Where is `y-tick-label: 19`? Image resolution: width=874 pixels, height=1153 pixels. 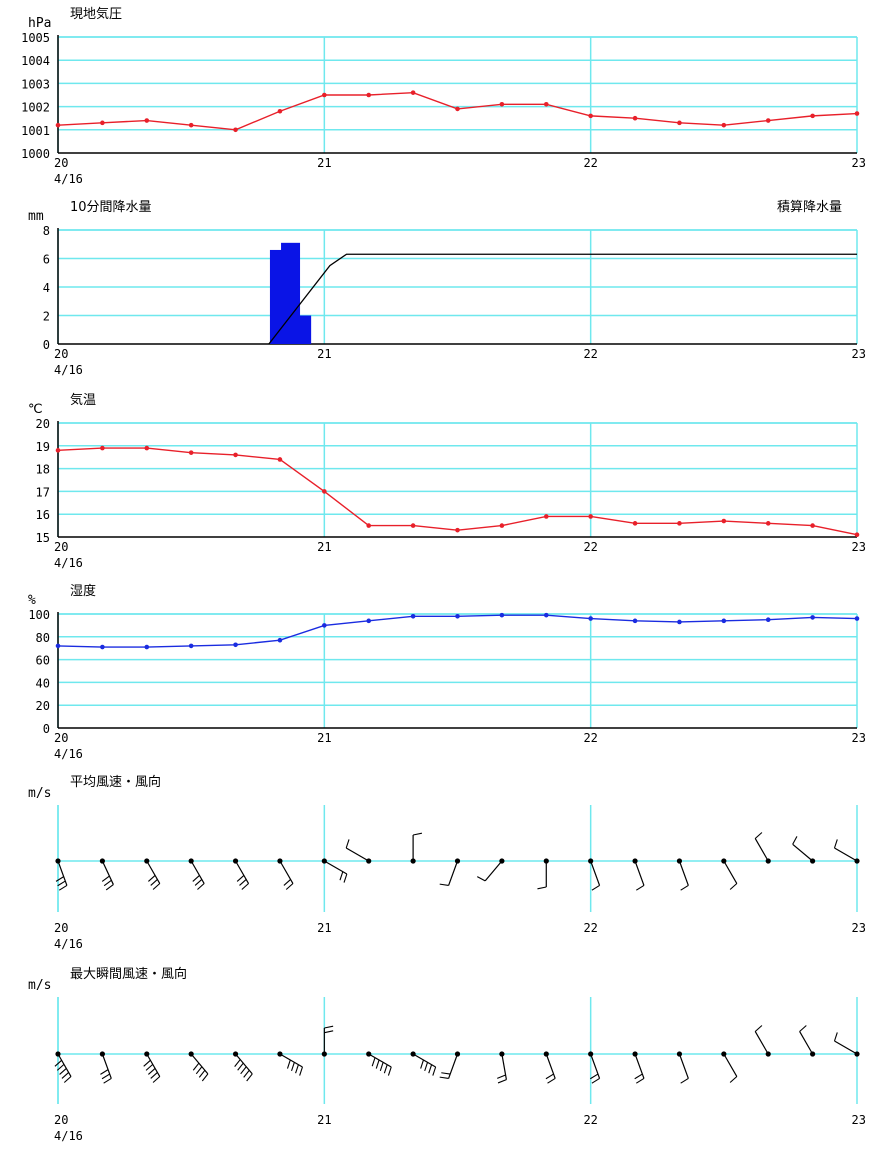
y-tick-label: 19 is located at coordinates (43, 447).